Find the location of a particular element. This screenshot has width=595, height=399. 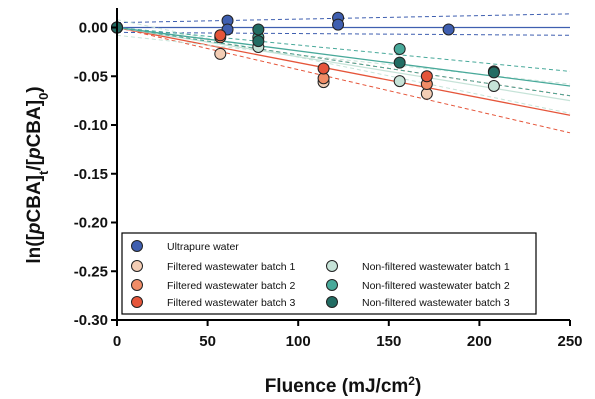

y-tick-label-1: -0.05 is located at coordinates (91, 76).